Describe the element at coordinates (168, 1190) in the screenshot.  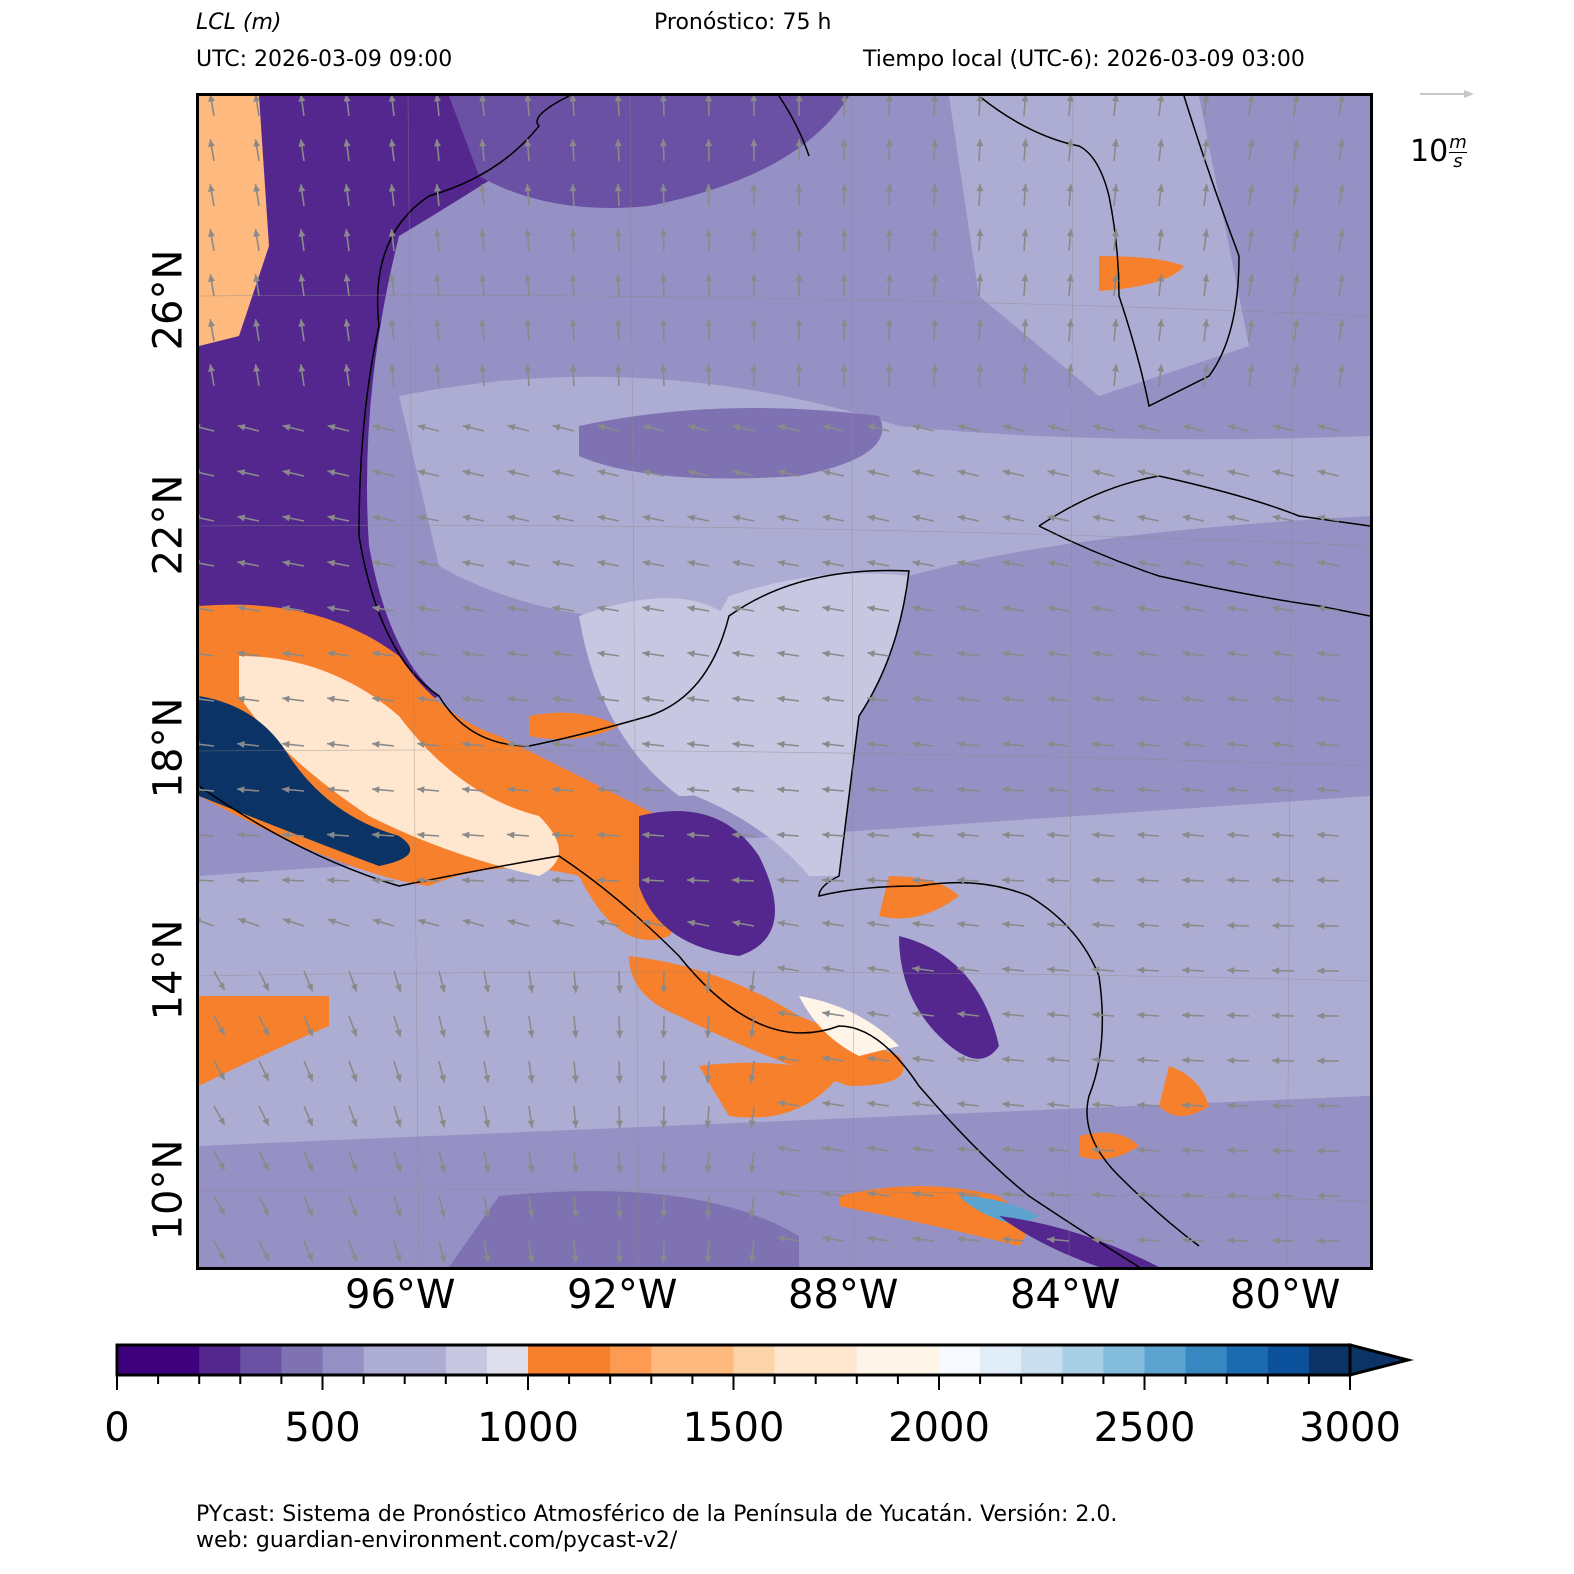
I see `lat-label: 10°N` at that location.